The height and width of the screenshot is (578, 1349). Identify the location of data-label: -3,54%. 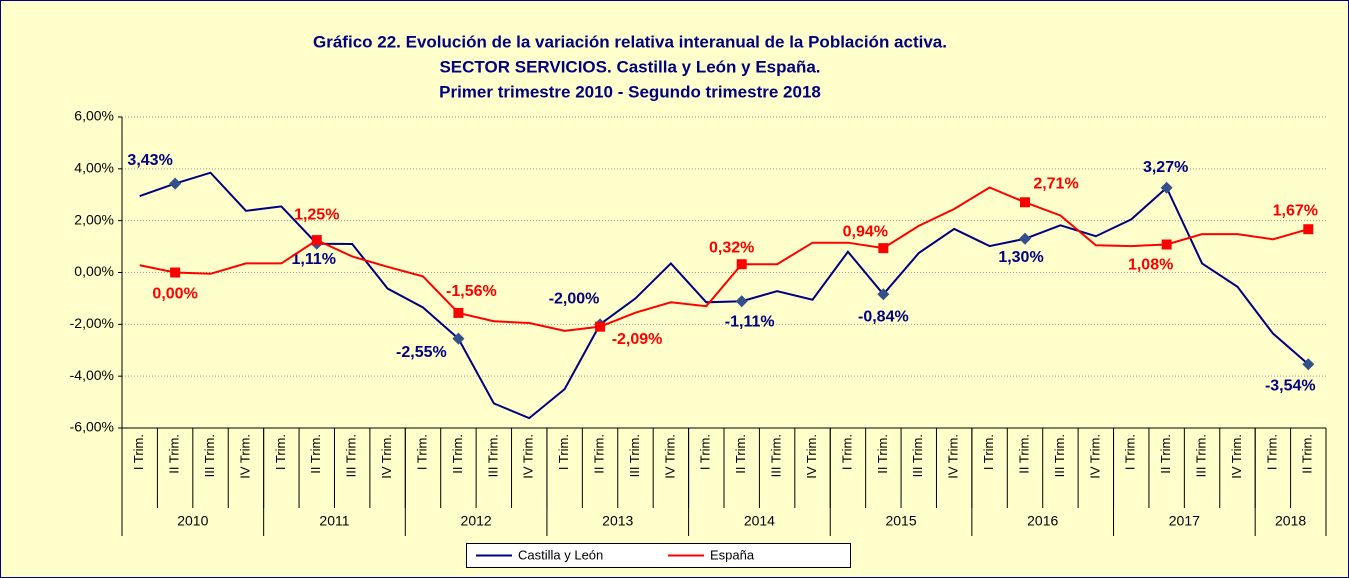
(1290, 385).